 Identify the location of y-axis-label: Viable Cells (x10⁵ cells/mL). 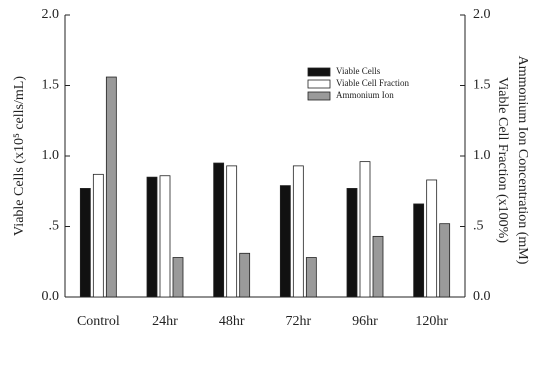
(19, 156).